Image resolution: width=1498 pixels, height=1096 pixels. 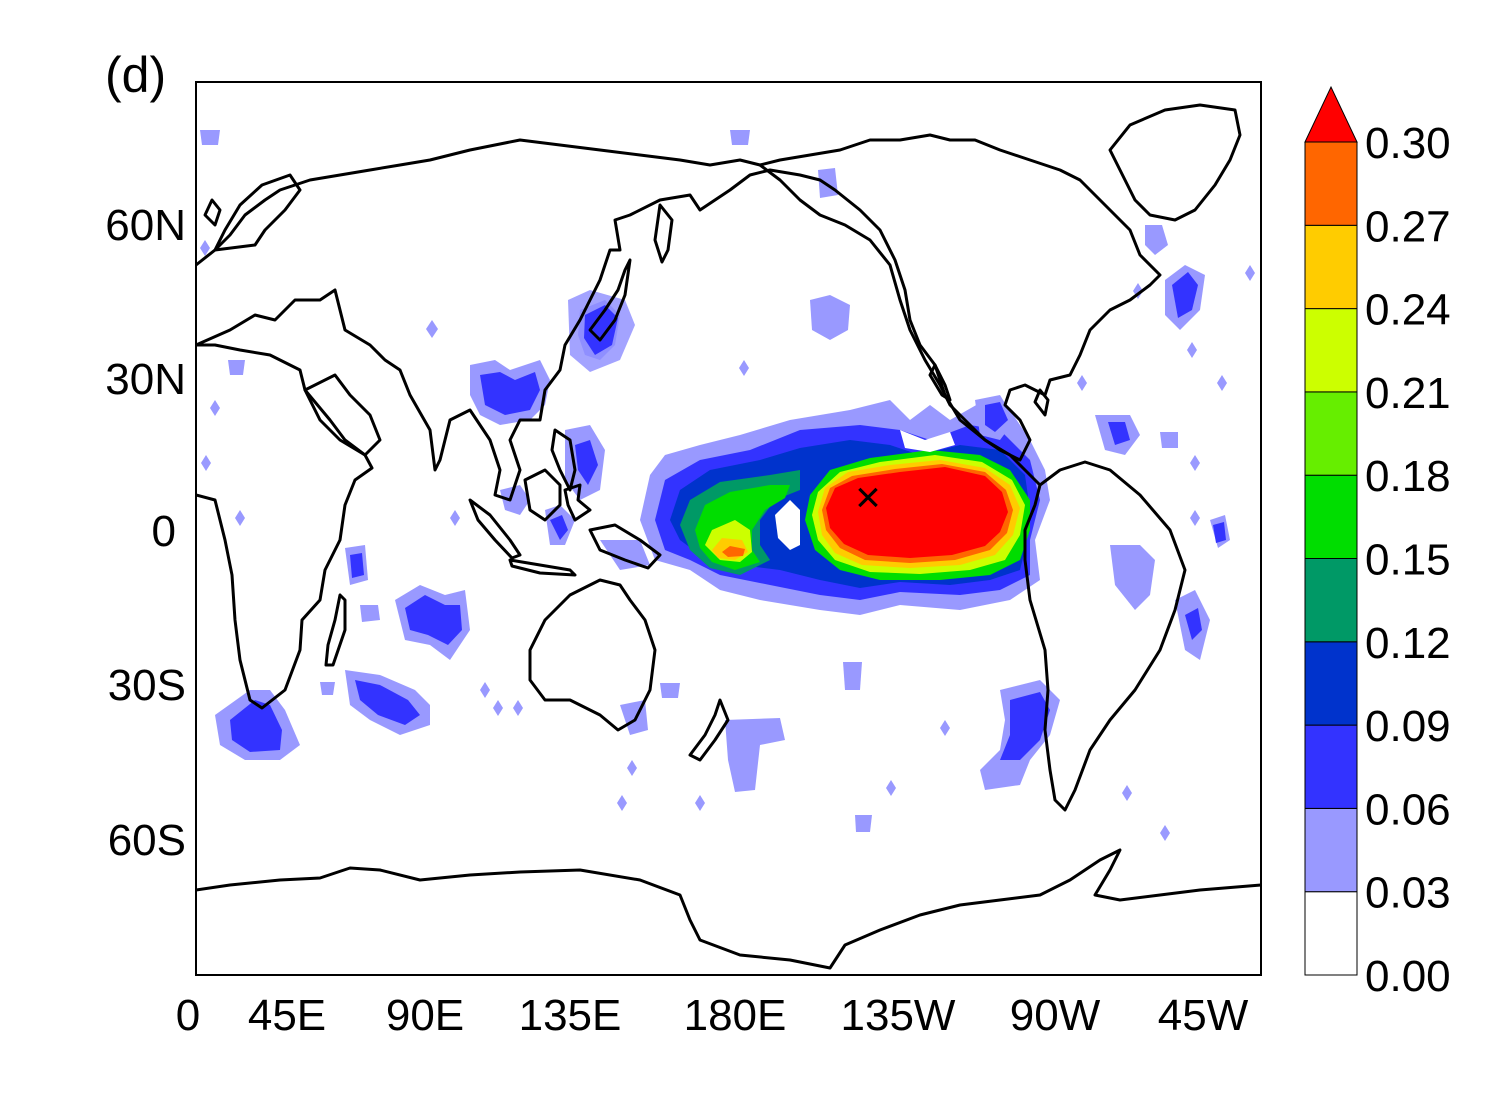 I want to click on coast-greenland, so click(x=1175, y=162).